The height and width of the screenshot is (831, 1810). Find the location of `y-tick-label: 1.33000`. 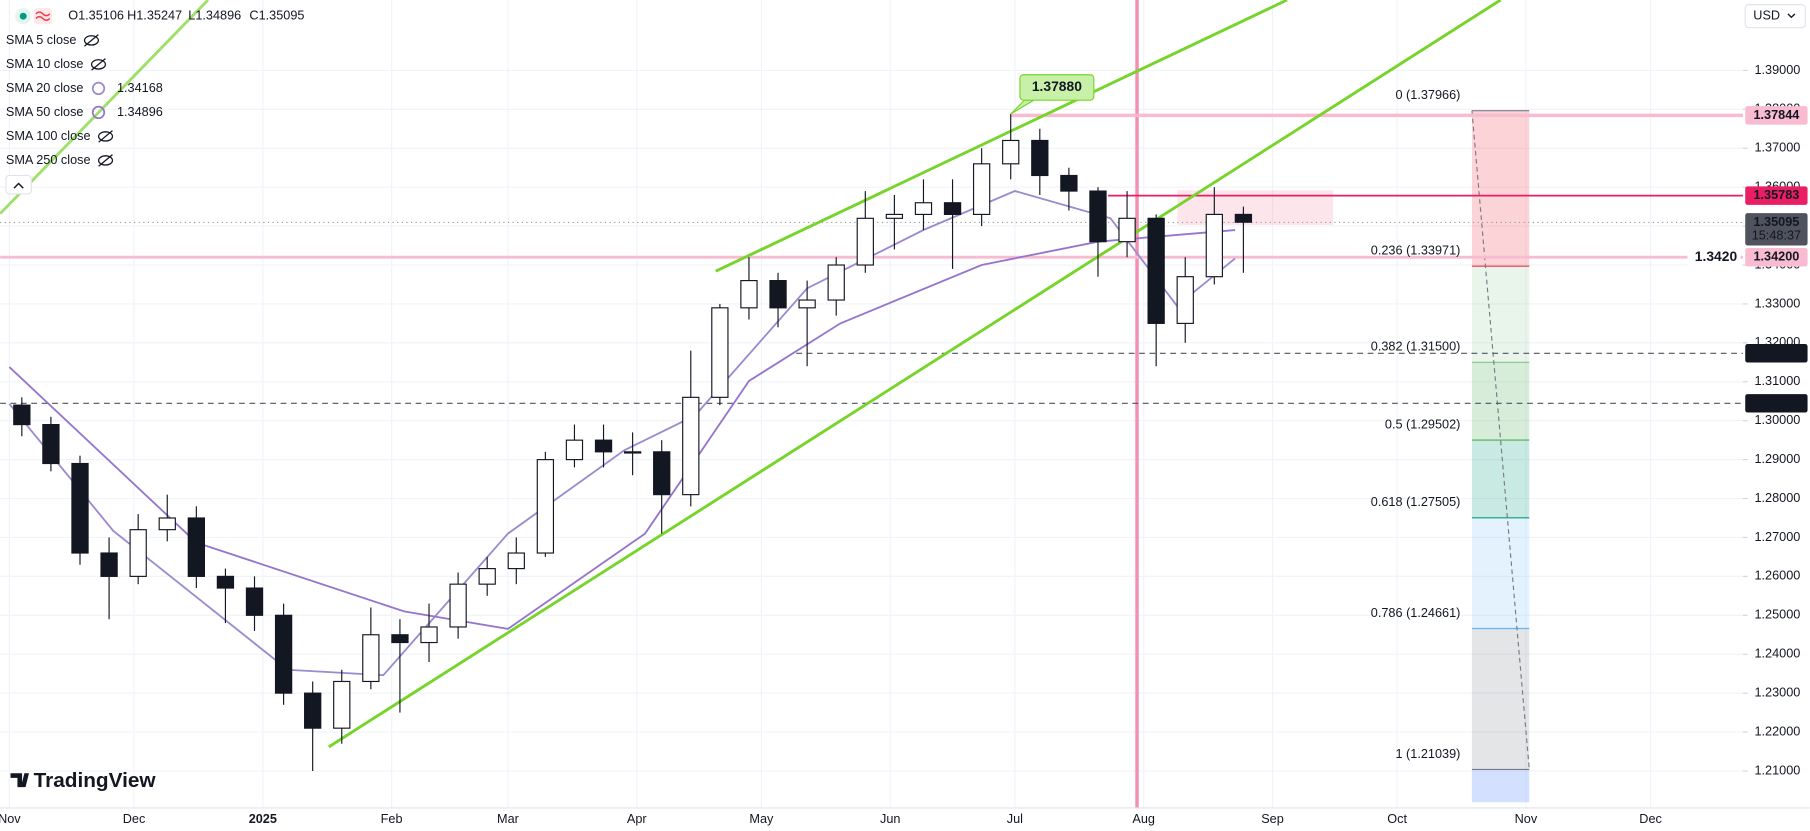

y-tick-label: 1.33000 is located at coordinates (1777, 303).